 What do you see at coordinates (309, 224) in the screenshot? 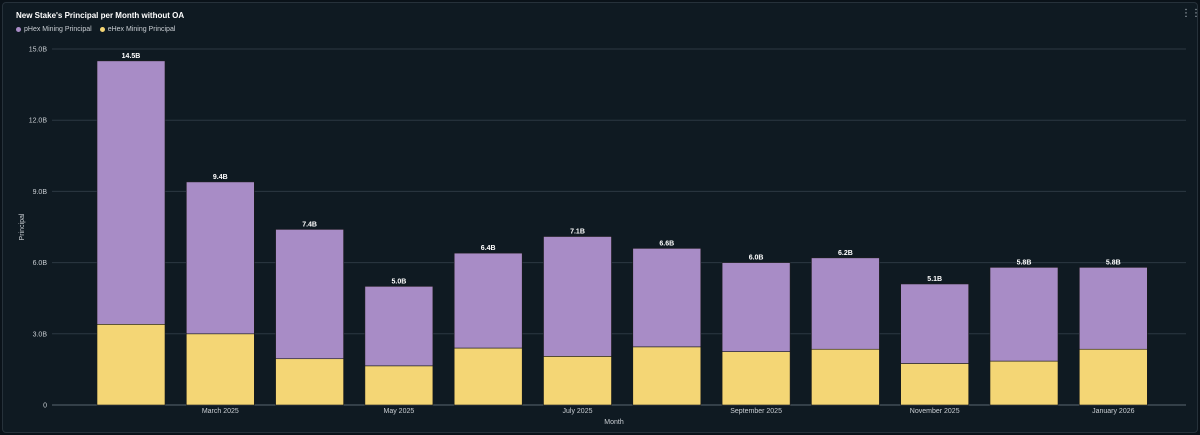
I see `bar-total-label: 7.4B` at bounding box center [309, 224].